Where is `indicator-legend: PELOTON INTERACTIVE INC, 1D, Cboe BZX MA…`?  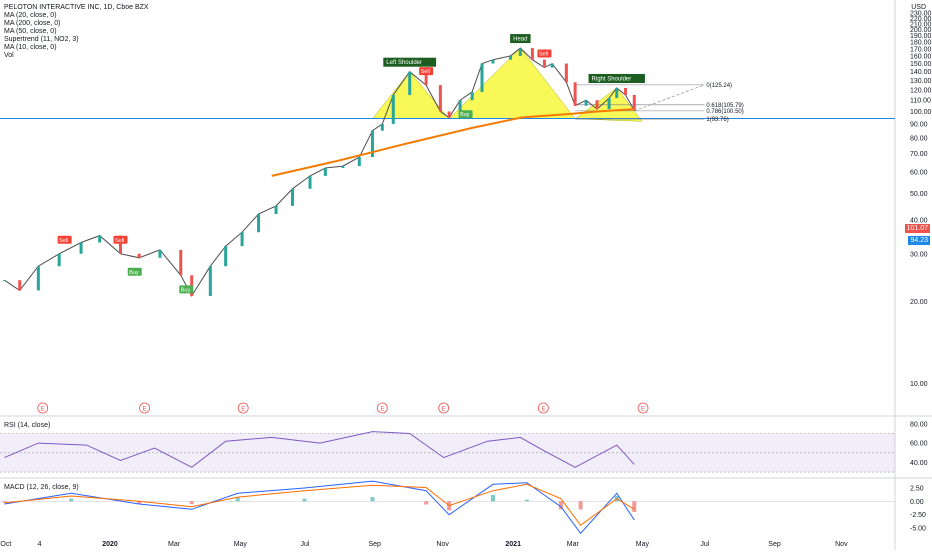
indicator-legend: PELOTON INTERACTIVE INC, 1D, Cboe BZX MA… is located at coordinates (76, 32).